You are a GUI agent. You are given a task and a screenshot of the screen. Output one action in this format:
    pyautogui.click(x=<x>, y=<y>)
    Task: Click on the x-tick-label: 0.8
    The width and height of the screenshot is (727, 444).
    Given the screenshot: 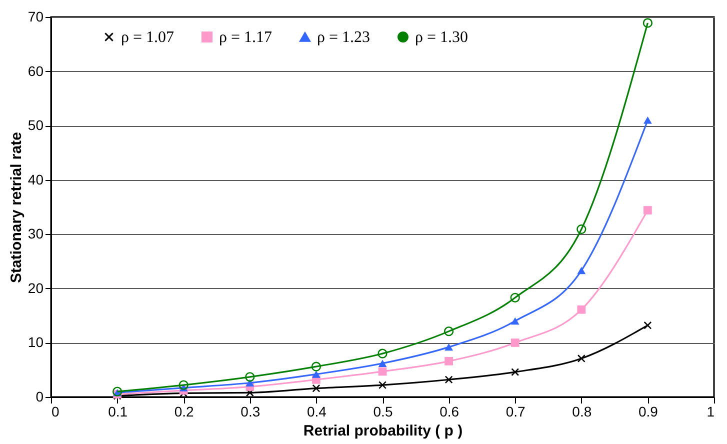 What is the action you would take?
    pyautogui.click(x=582, y=412)
    